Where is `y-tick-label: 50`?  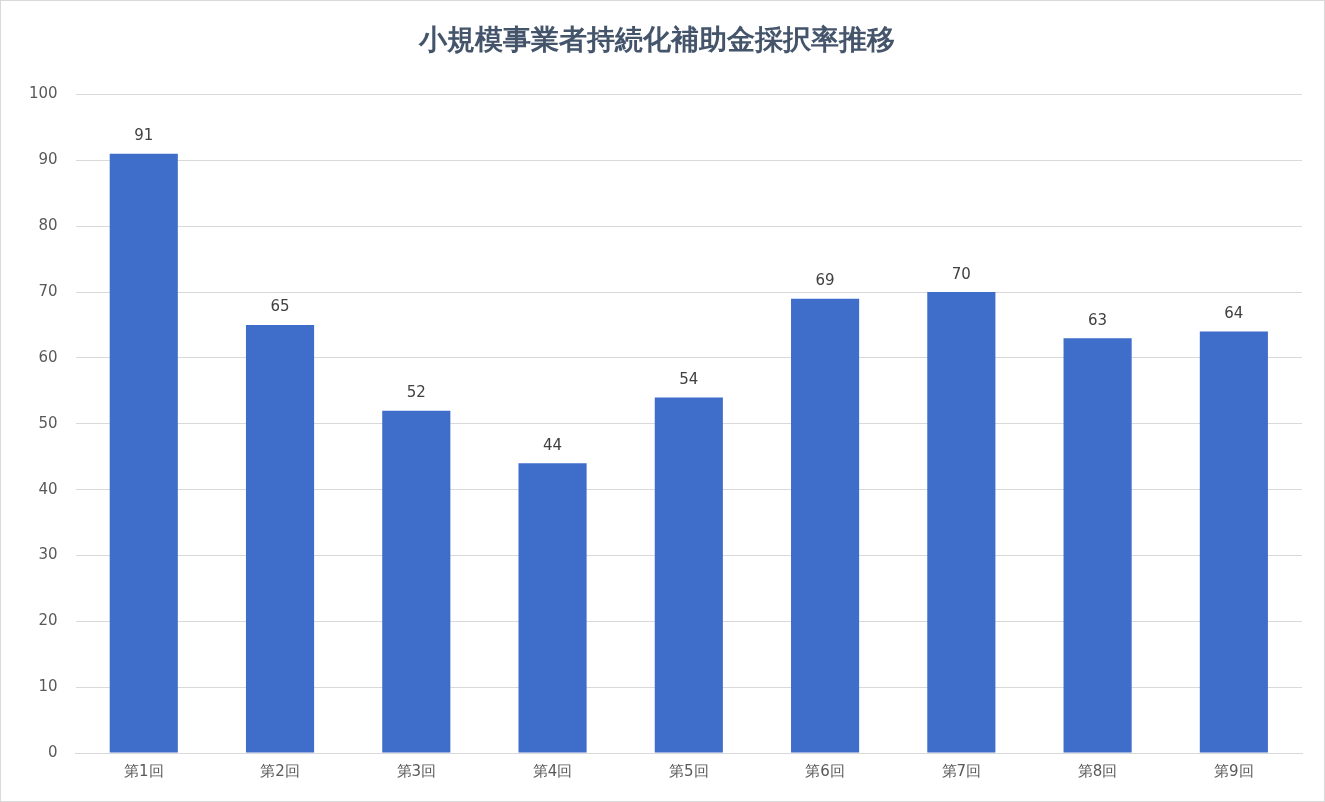 y-tick-label: 50 is located at coordinates (48, 422).